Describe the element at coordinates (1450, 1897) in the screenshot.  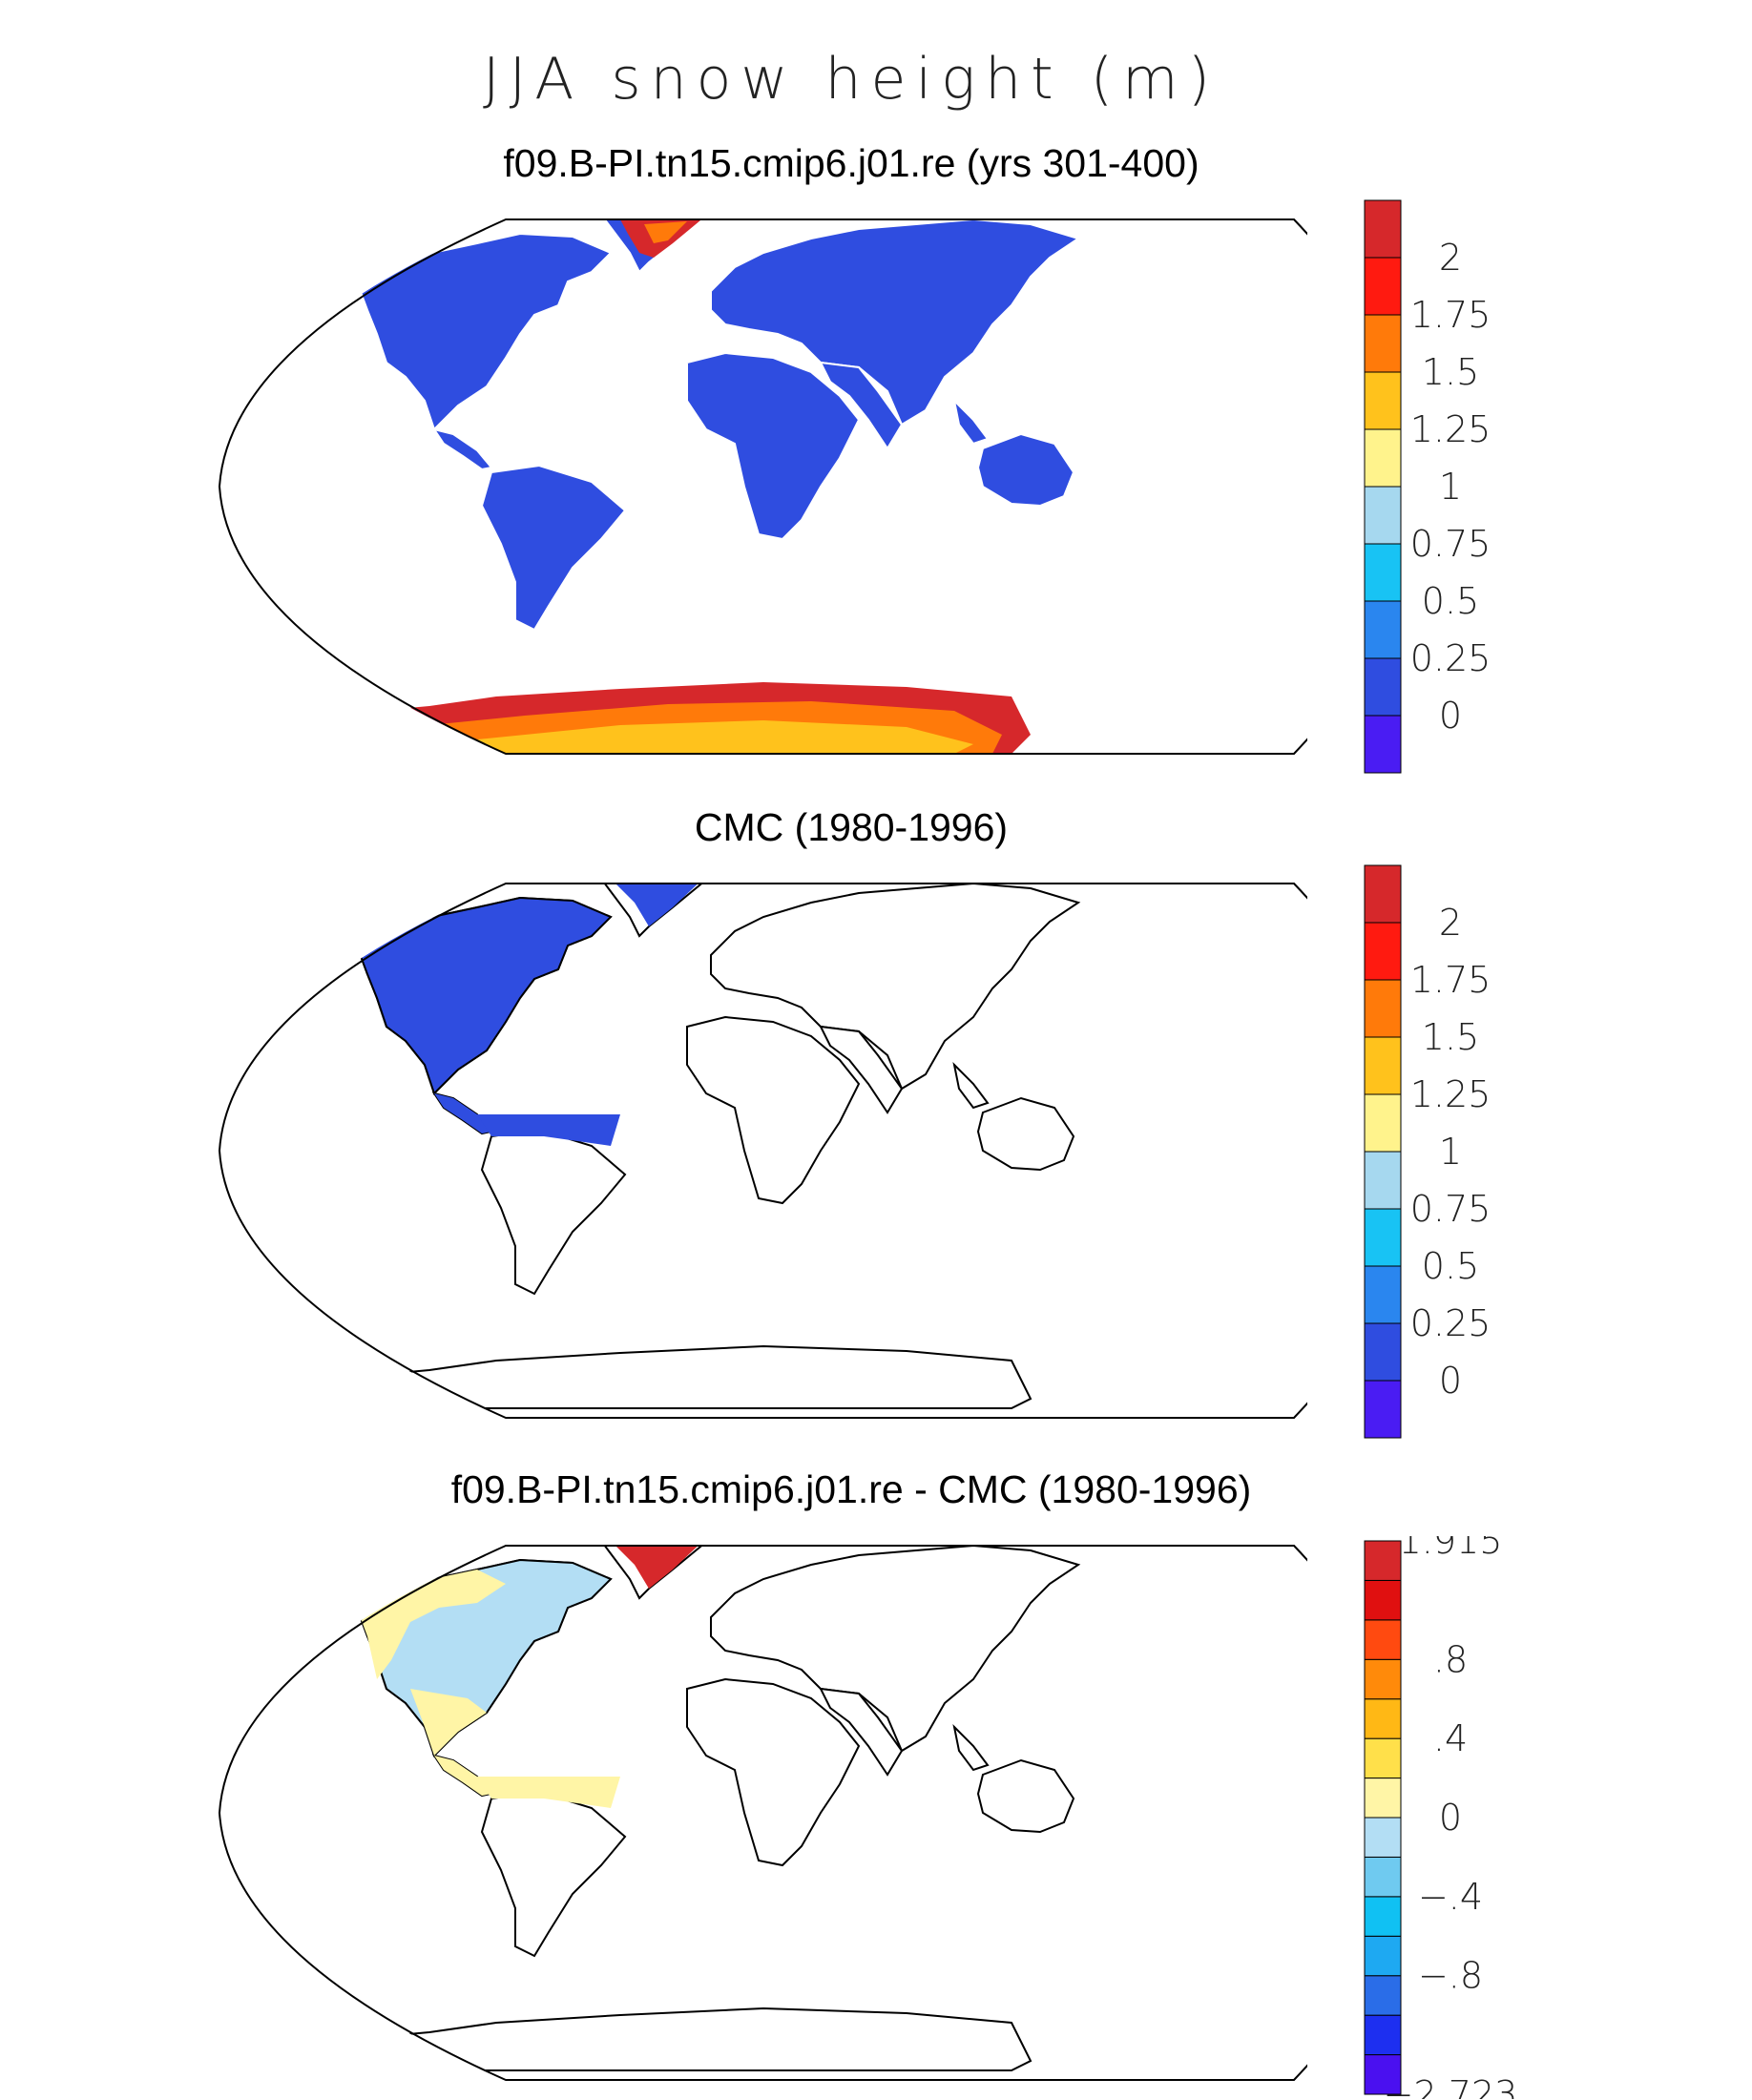
I see `colorbar-tick-label: −.4` at that location.